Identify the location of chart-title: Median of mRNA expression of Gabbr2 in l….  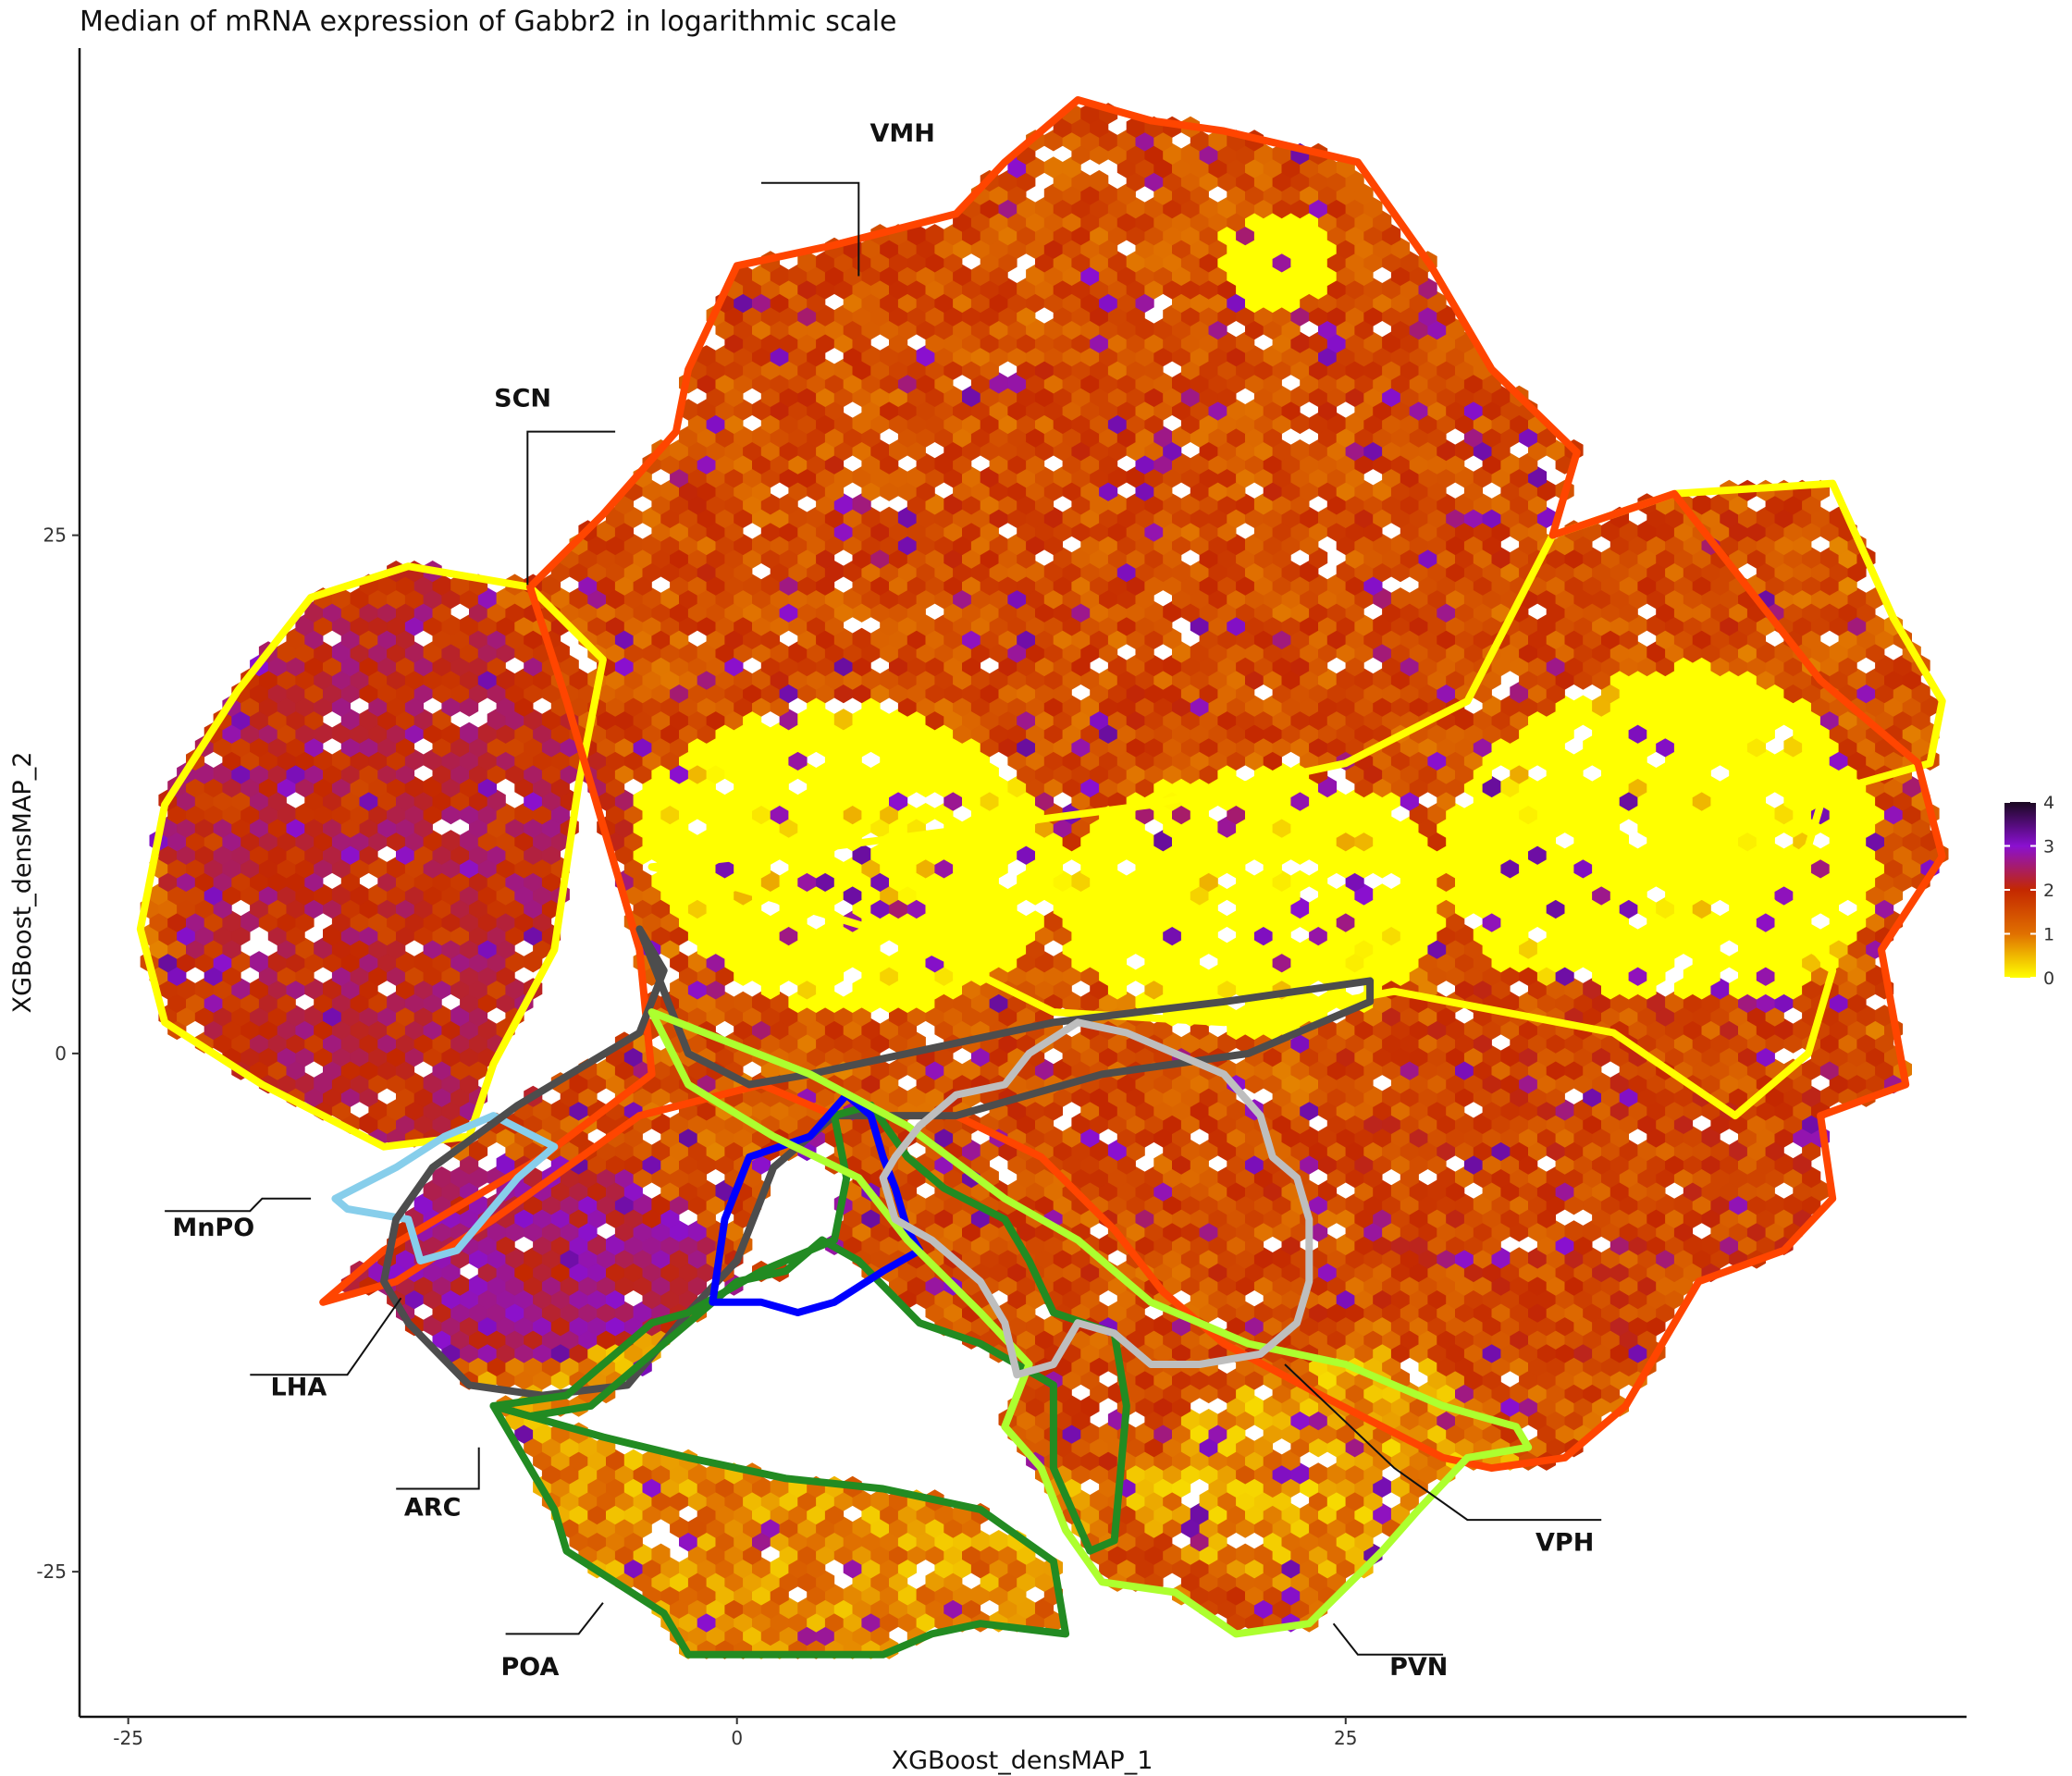
(489, 22).